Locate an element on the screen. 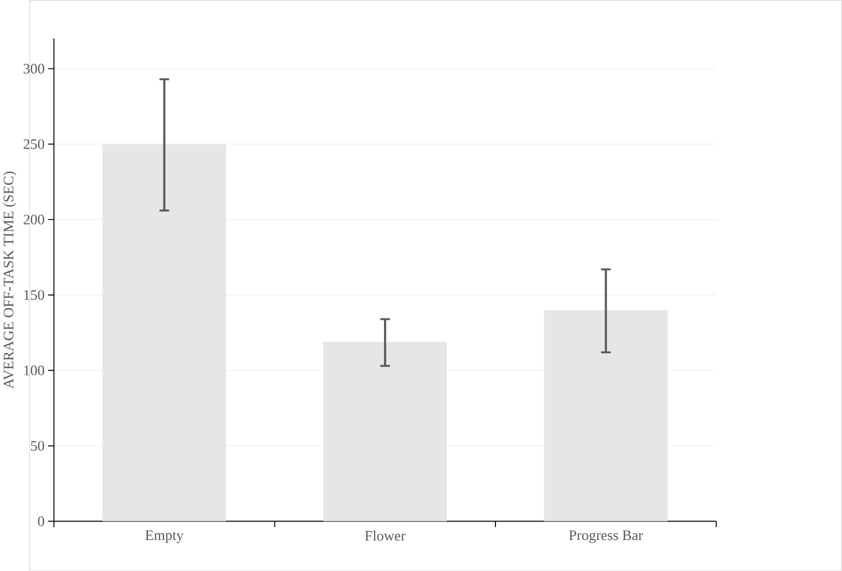 The height and width of the screenshot is (571, 842). x-tick-label: Flower is located at coordinates (385, 535).